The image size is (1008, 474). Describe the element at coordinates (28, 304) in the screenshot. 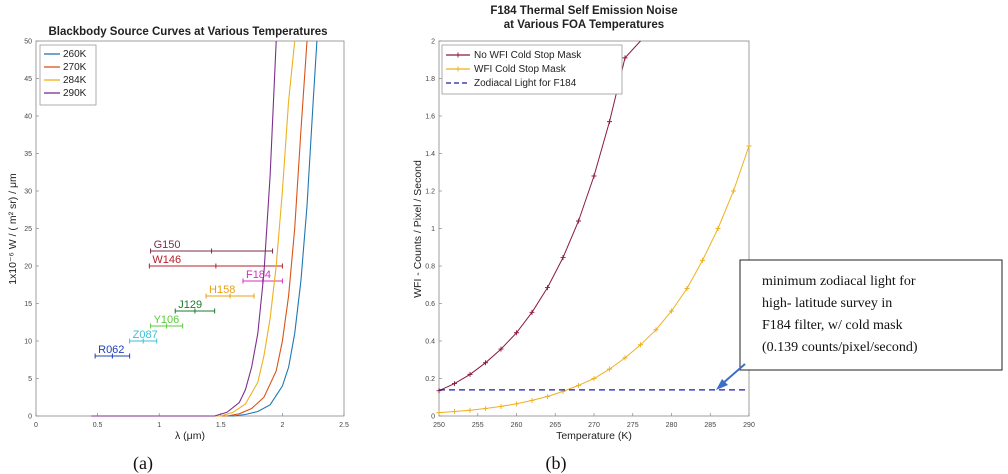

I see `chart-a-y-tick-label: 15` at that location.